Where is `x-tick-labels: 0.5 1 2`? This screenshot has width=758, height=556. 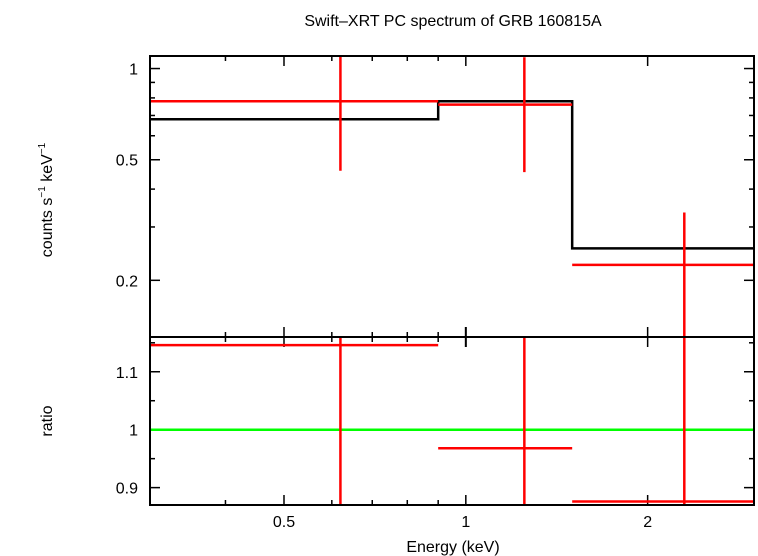 x-tick-labels: 0.5 1 2 is located at coordinates (462, 522).